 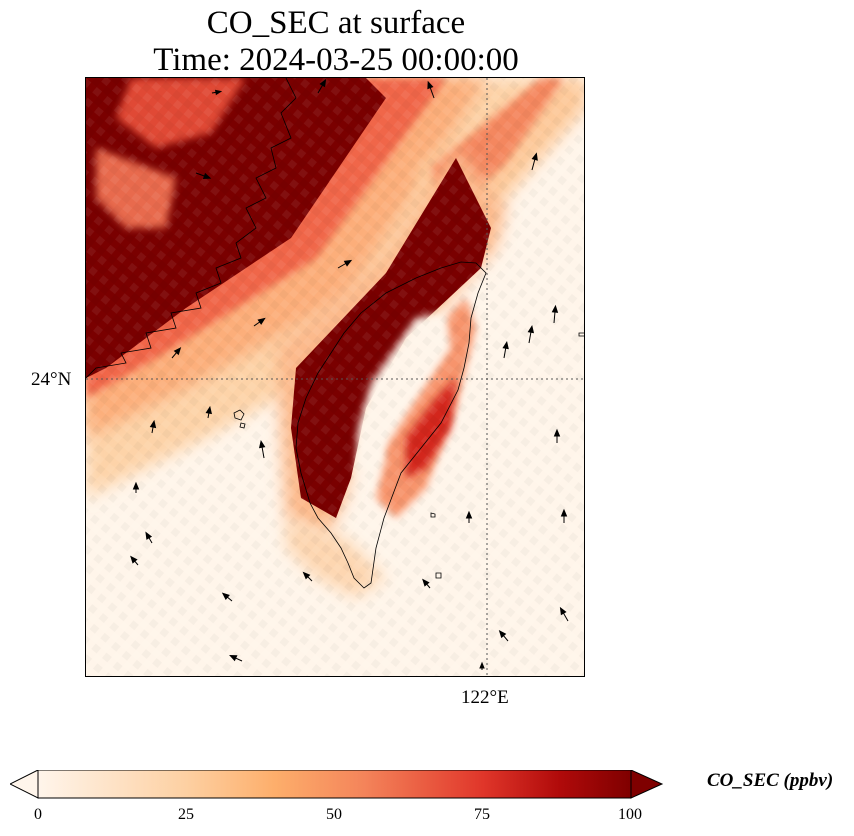 I want to click on latitude-label-24n: 24°N, so click(x=51, y=379).